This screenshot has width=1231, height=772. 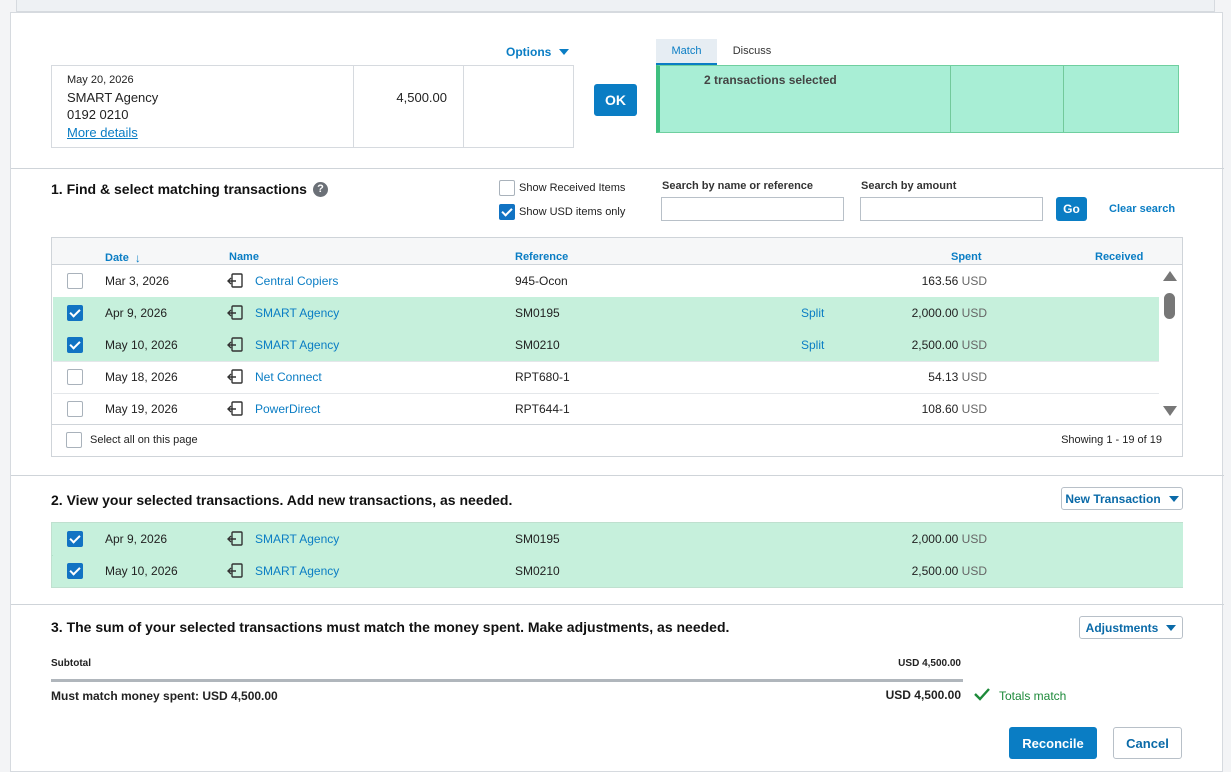 What do you see at coordinates (951, 209) in the screenshot?
I see `search-amount-input` at bounding box center [951, 209].